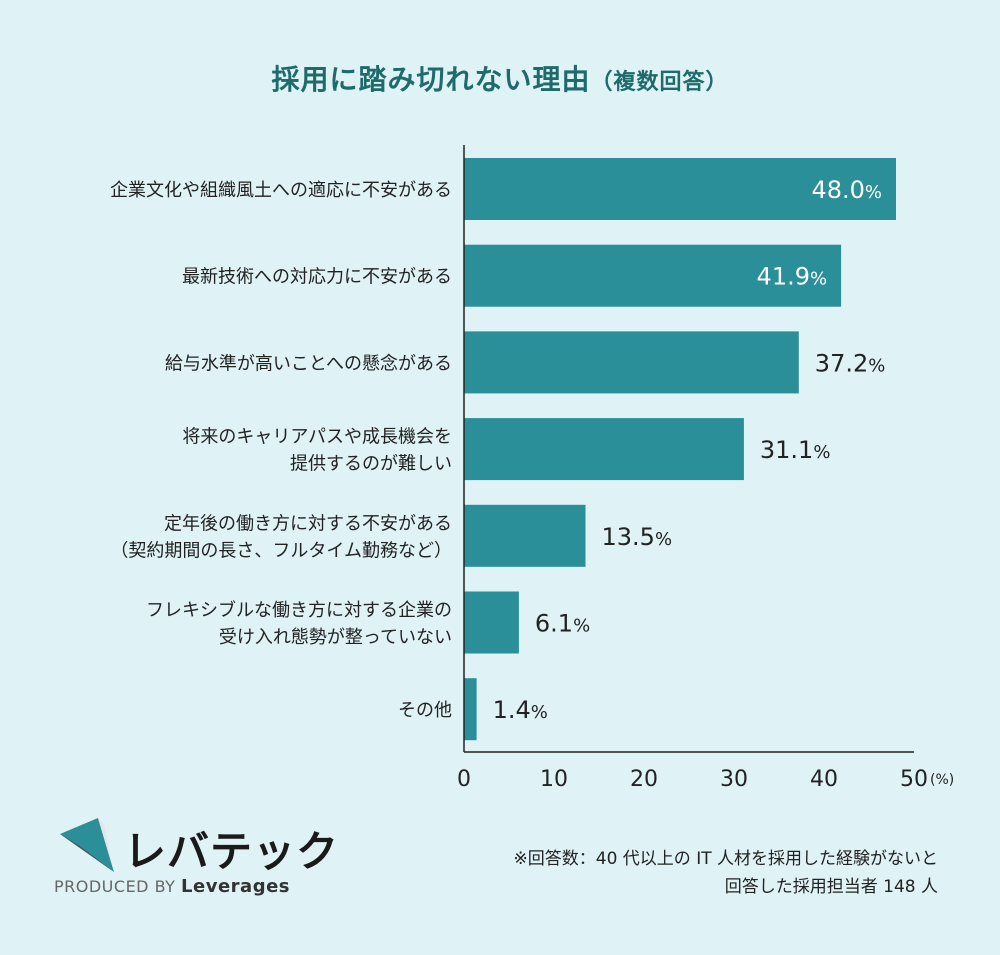 The height and width of the screenshot is (955, 1000). I want to click on category-label-4-line-2: 提供するのが難しい, so click(371, 464).